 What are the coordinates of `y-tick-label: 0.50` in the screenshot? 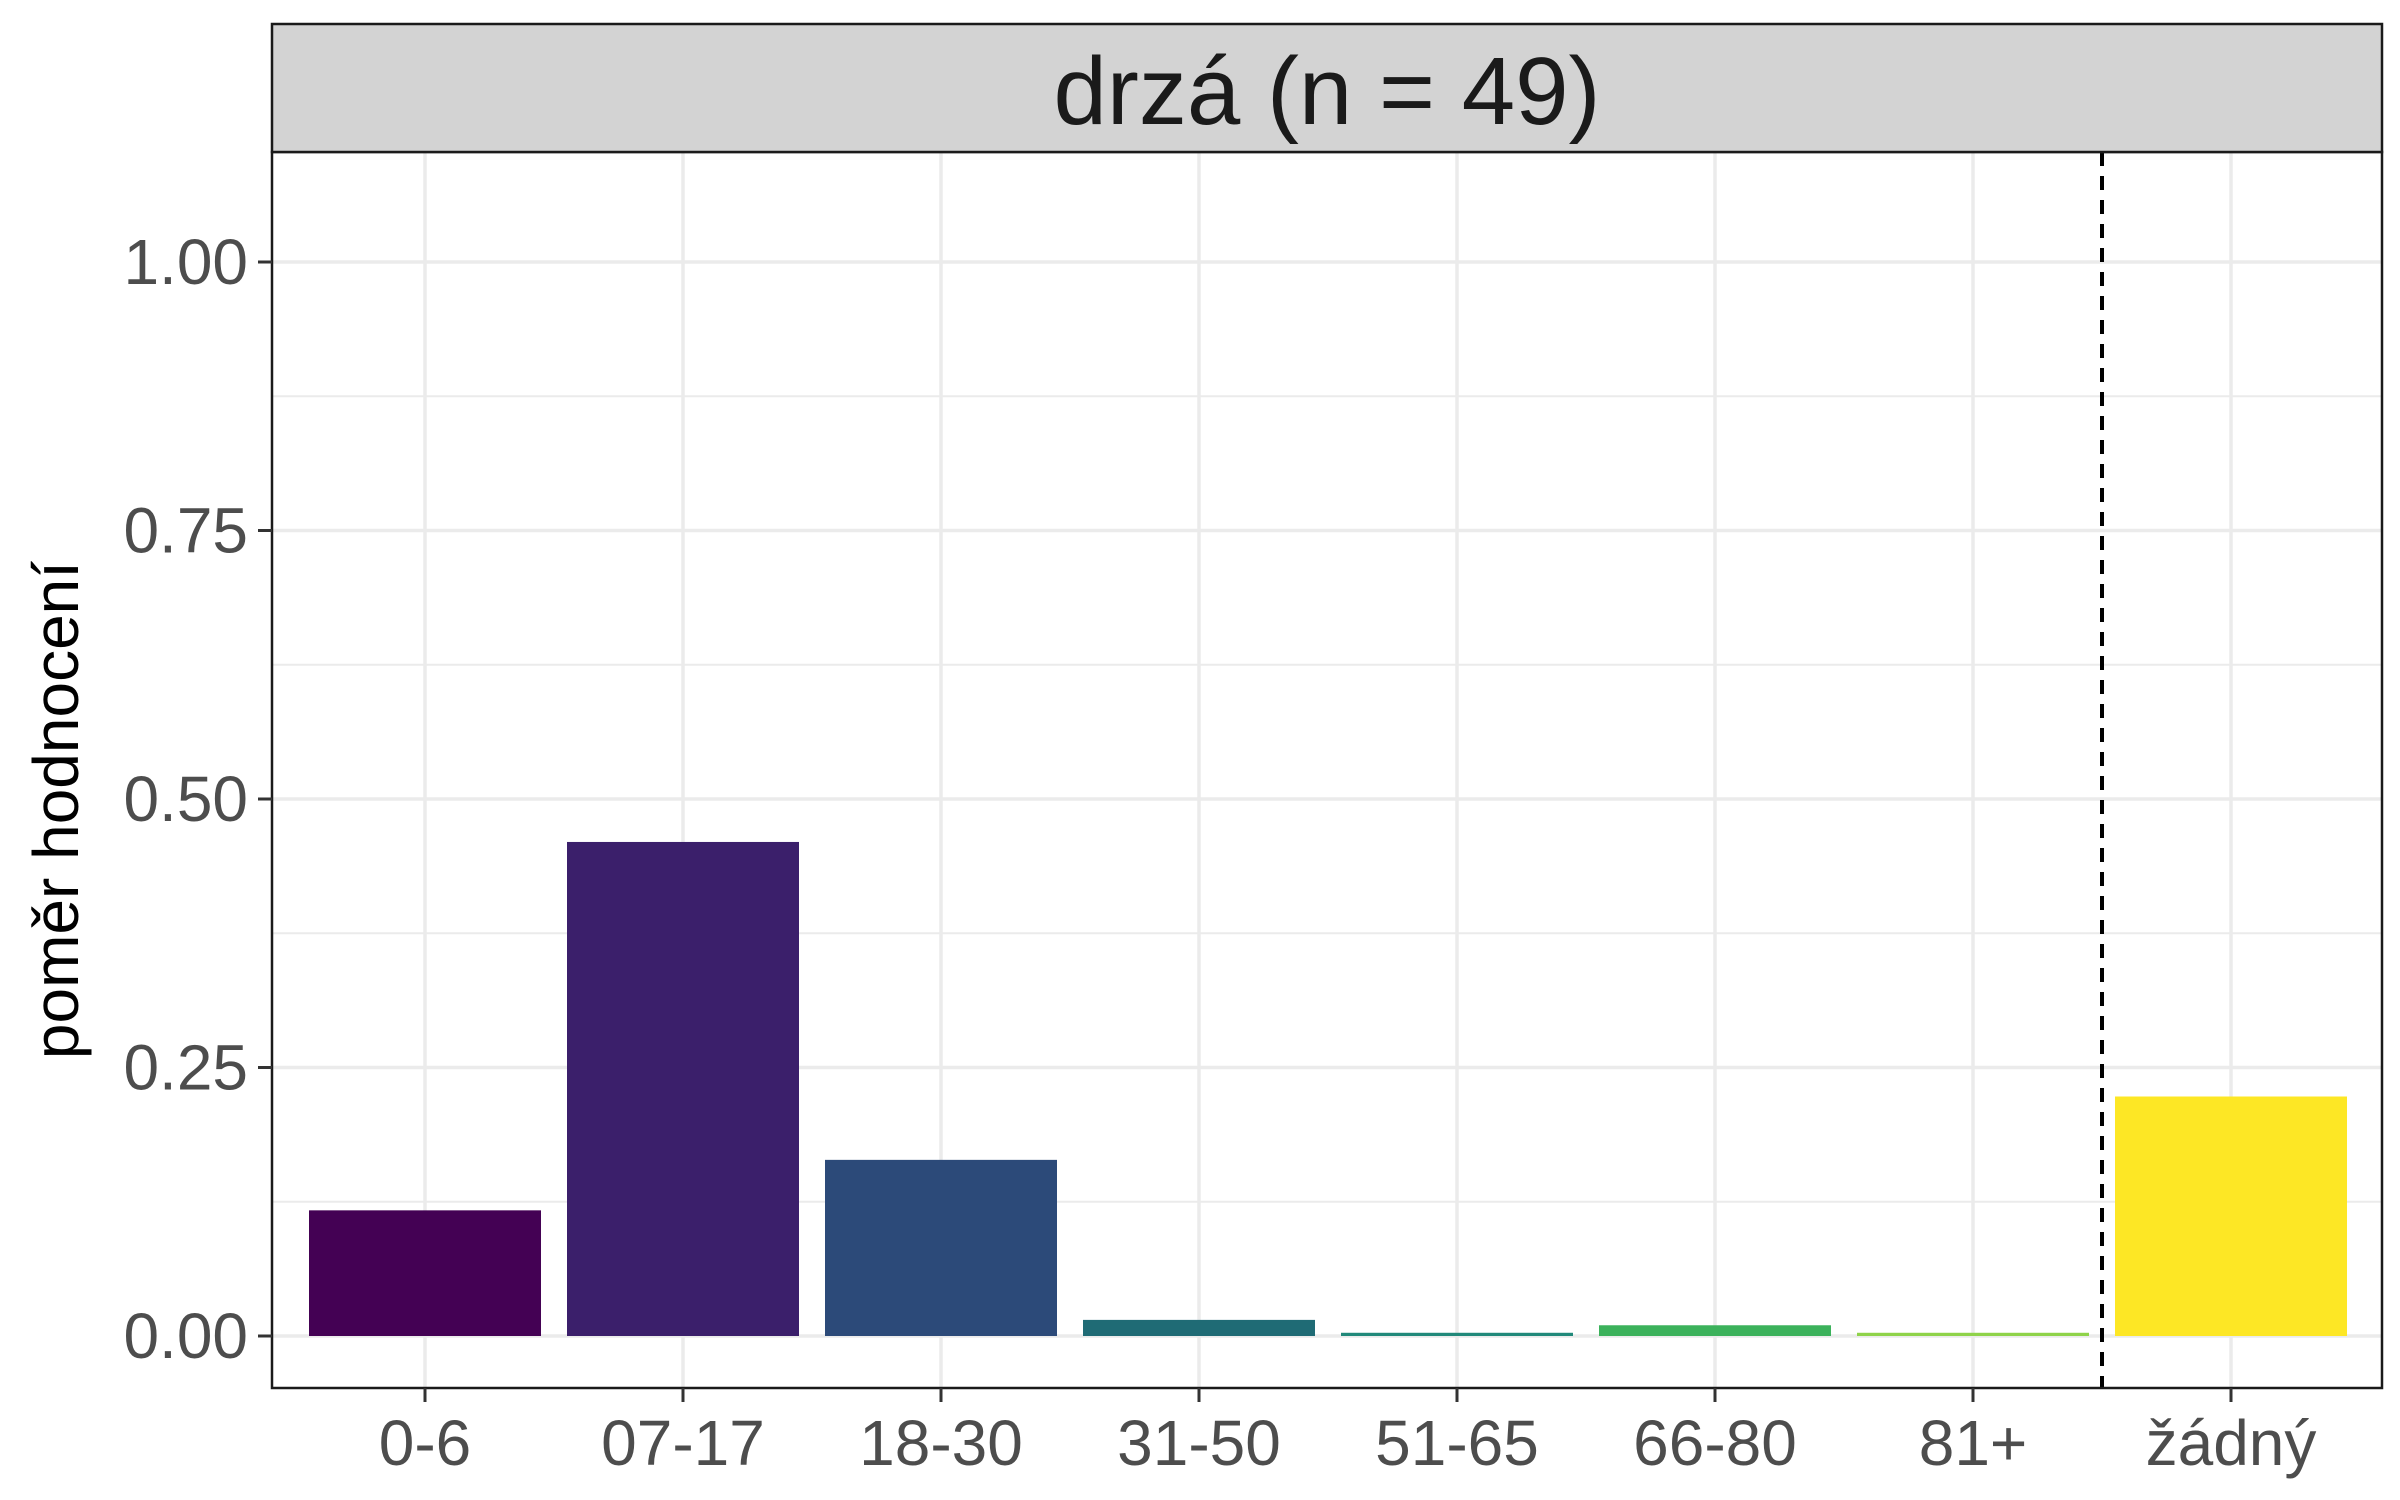 It's located at (185, 799).